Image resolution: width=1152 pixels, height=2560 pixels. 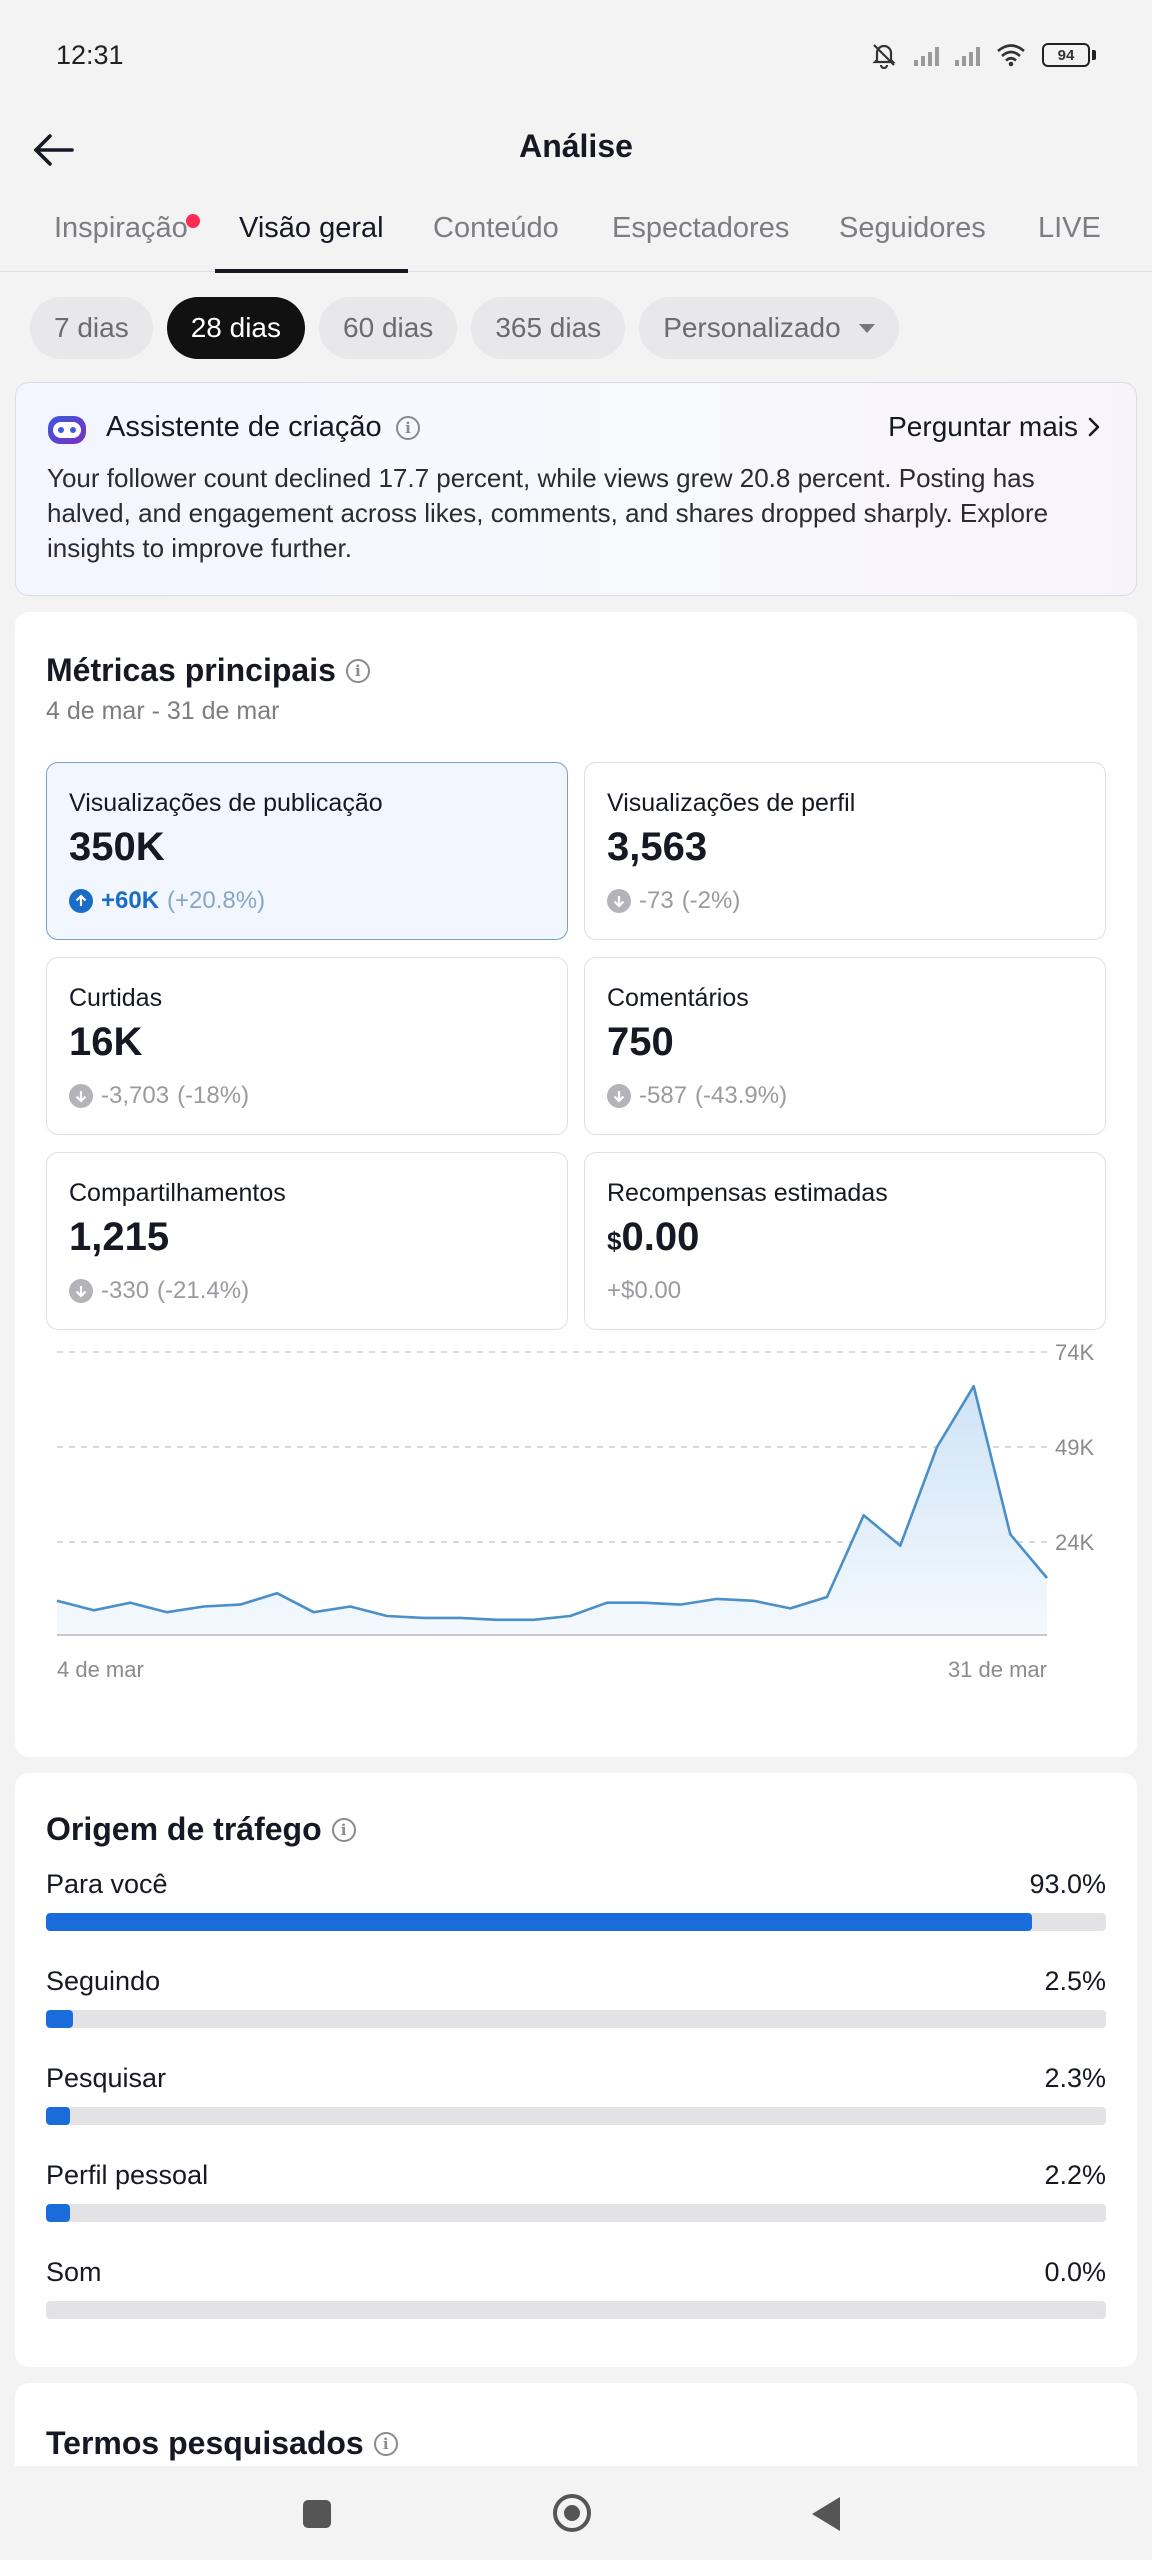 What do you see at coordinates (127, 242) in the screenshot?
I see `tab-inspiracao: Inspiração` at bounding box center [127, 242].